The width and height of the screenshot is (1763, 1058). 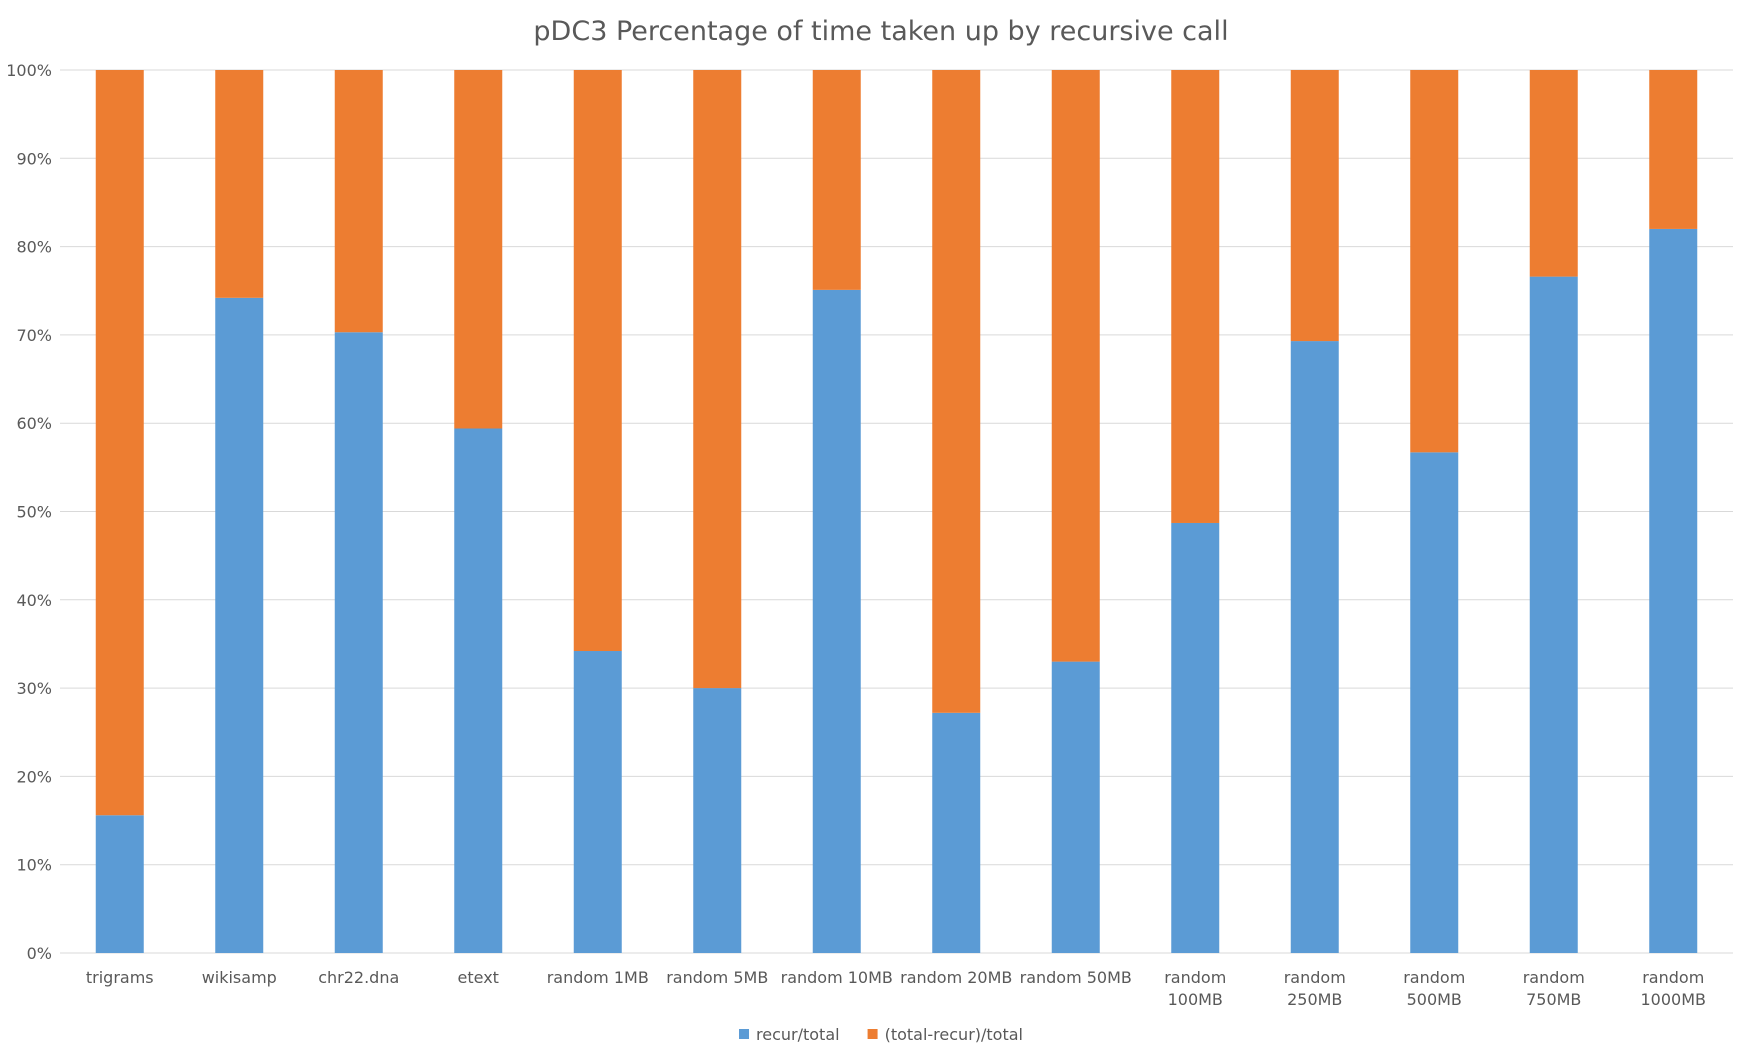 What do you see at coordinates (881, 1034) in the screenshot?
I see `legend: recur/total (total-recur)/total` at bounding box center [881, 1034].